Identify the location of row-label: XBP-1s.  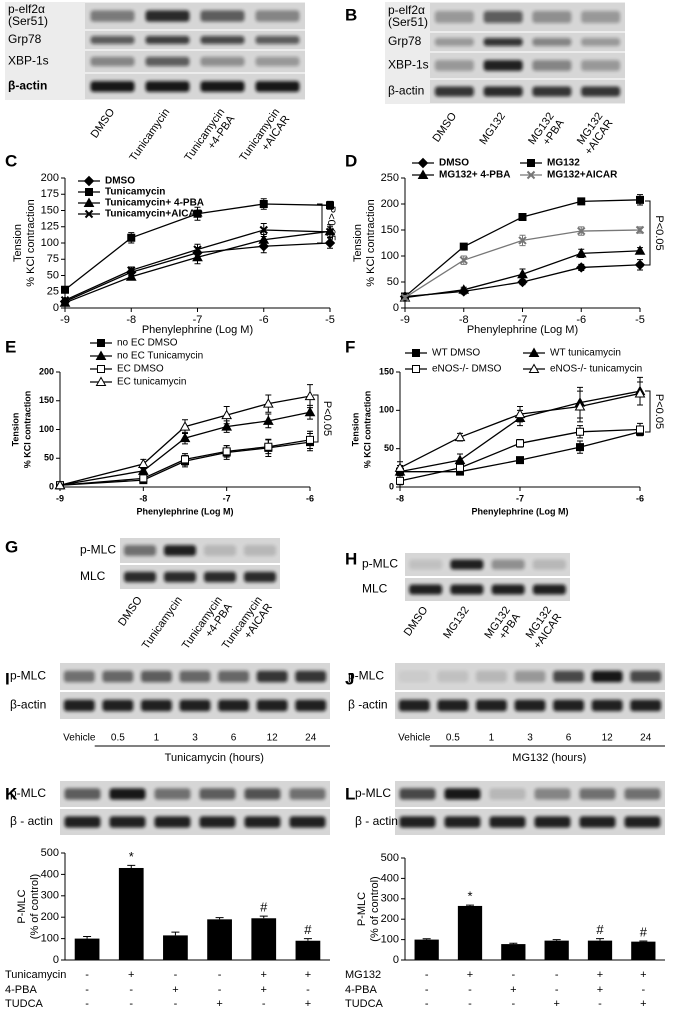
(28, 61).